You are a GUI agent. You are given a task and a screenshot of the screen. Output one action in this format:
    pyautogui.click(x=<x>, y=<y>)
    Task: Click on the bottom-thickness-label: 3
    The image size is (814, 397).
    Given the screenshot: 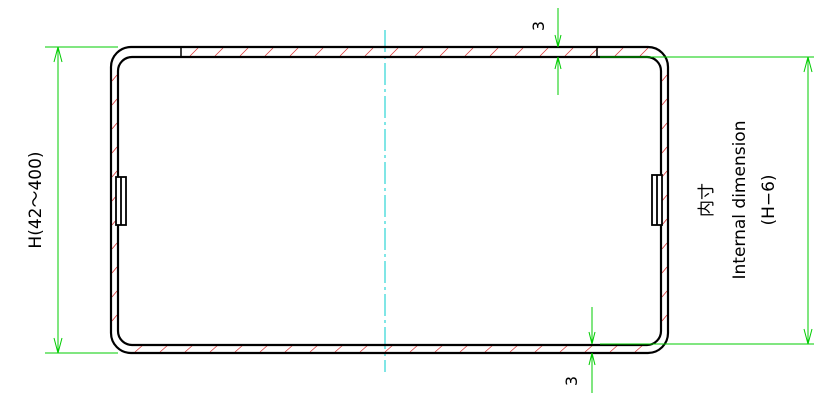 What is the action you would take?
    pyautogui.click(x=571, y=381)
    